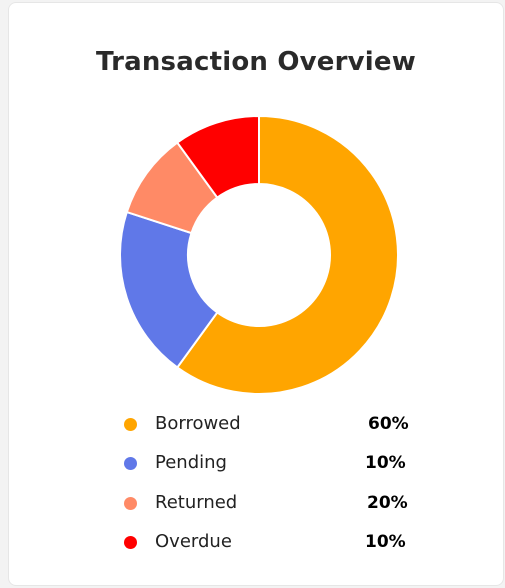 This screenshot has height=588, width=505. I want to click on legend-dot-returned, so click(130, 503).